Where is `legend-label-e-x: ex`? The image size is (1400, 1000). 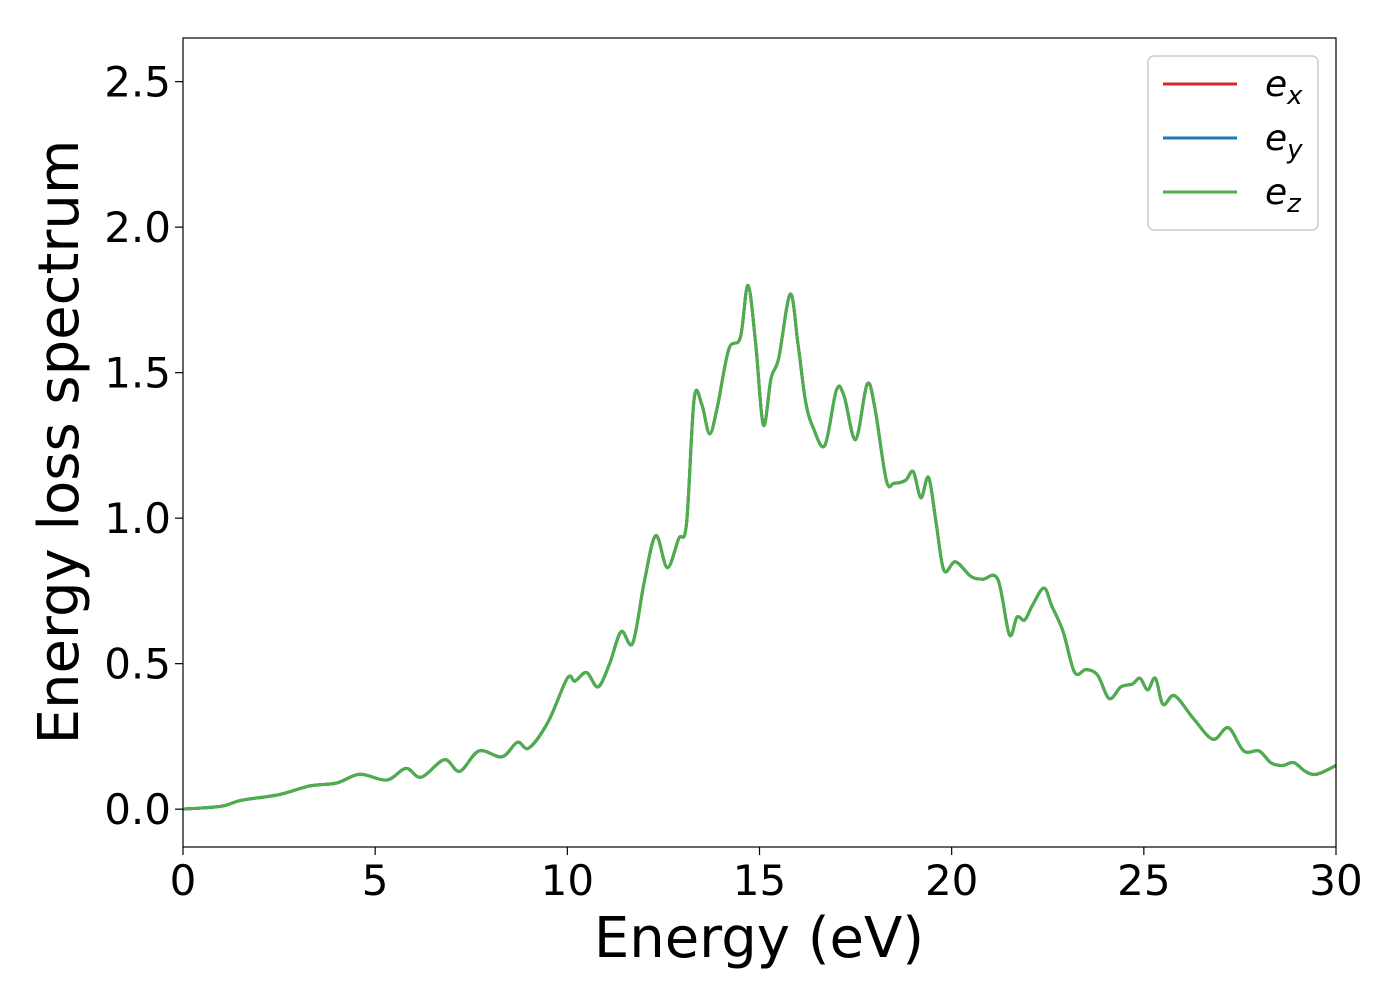 legend-label-e-x: ex is located at coordinates (1284, 87).